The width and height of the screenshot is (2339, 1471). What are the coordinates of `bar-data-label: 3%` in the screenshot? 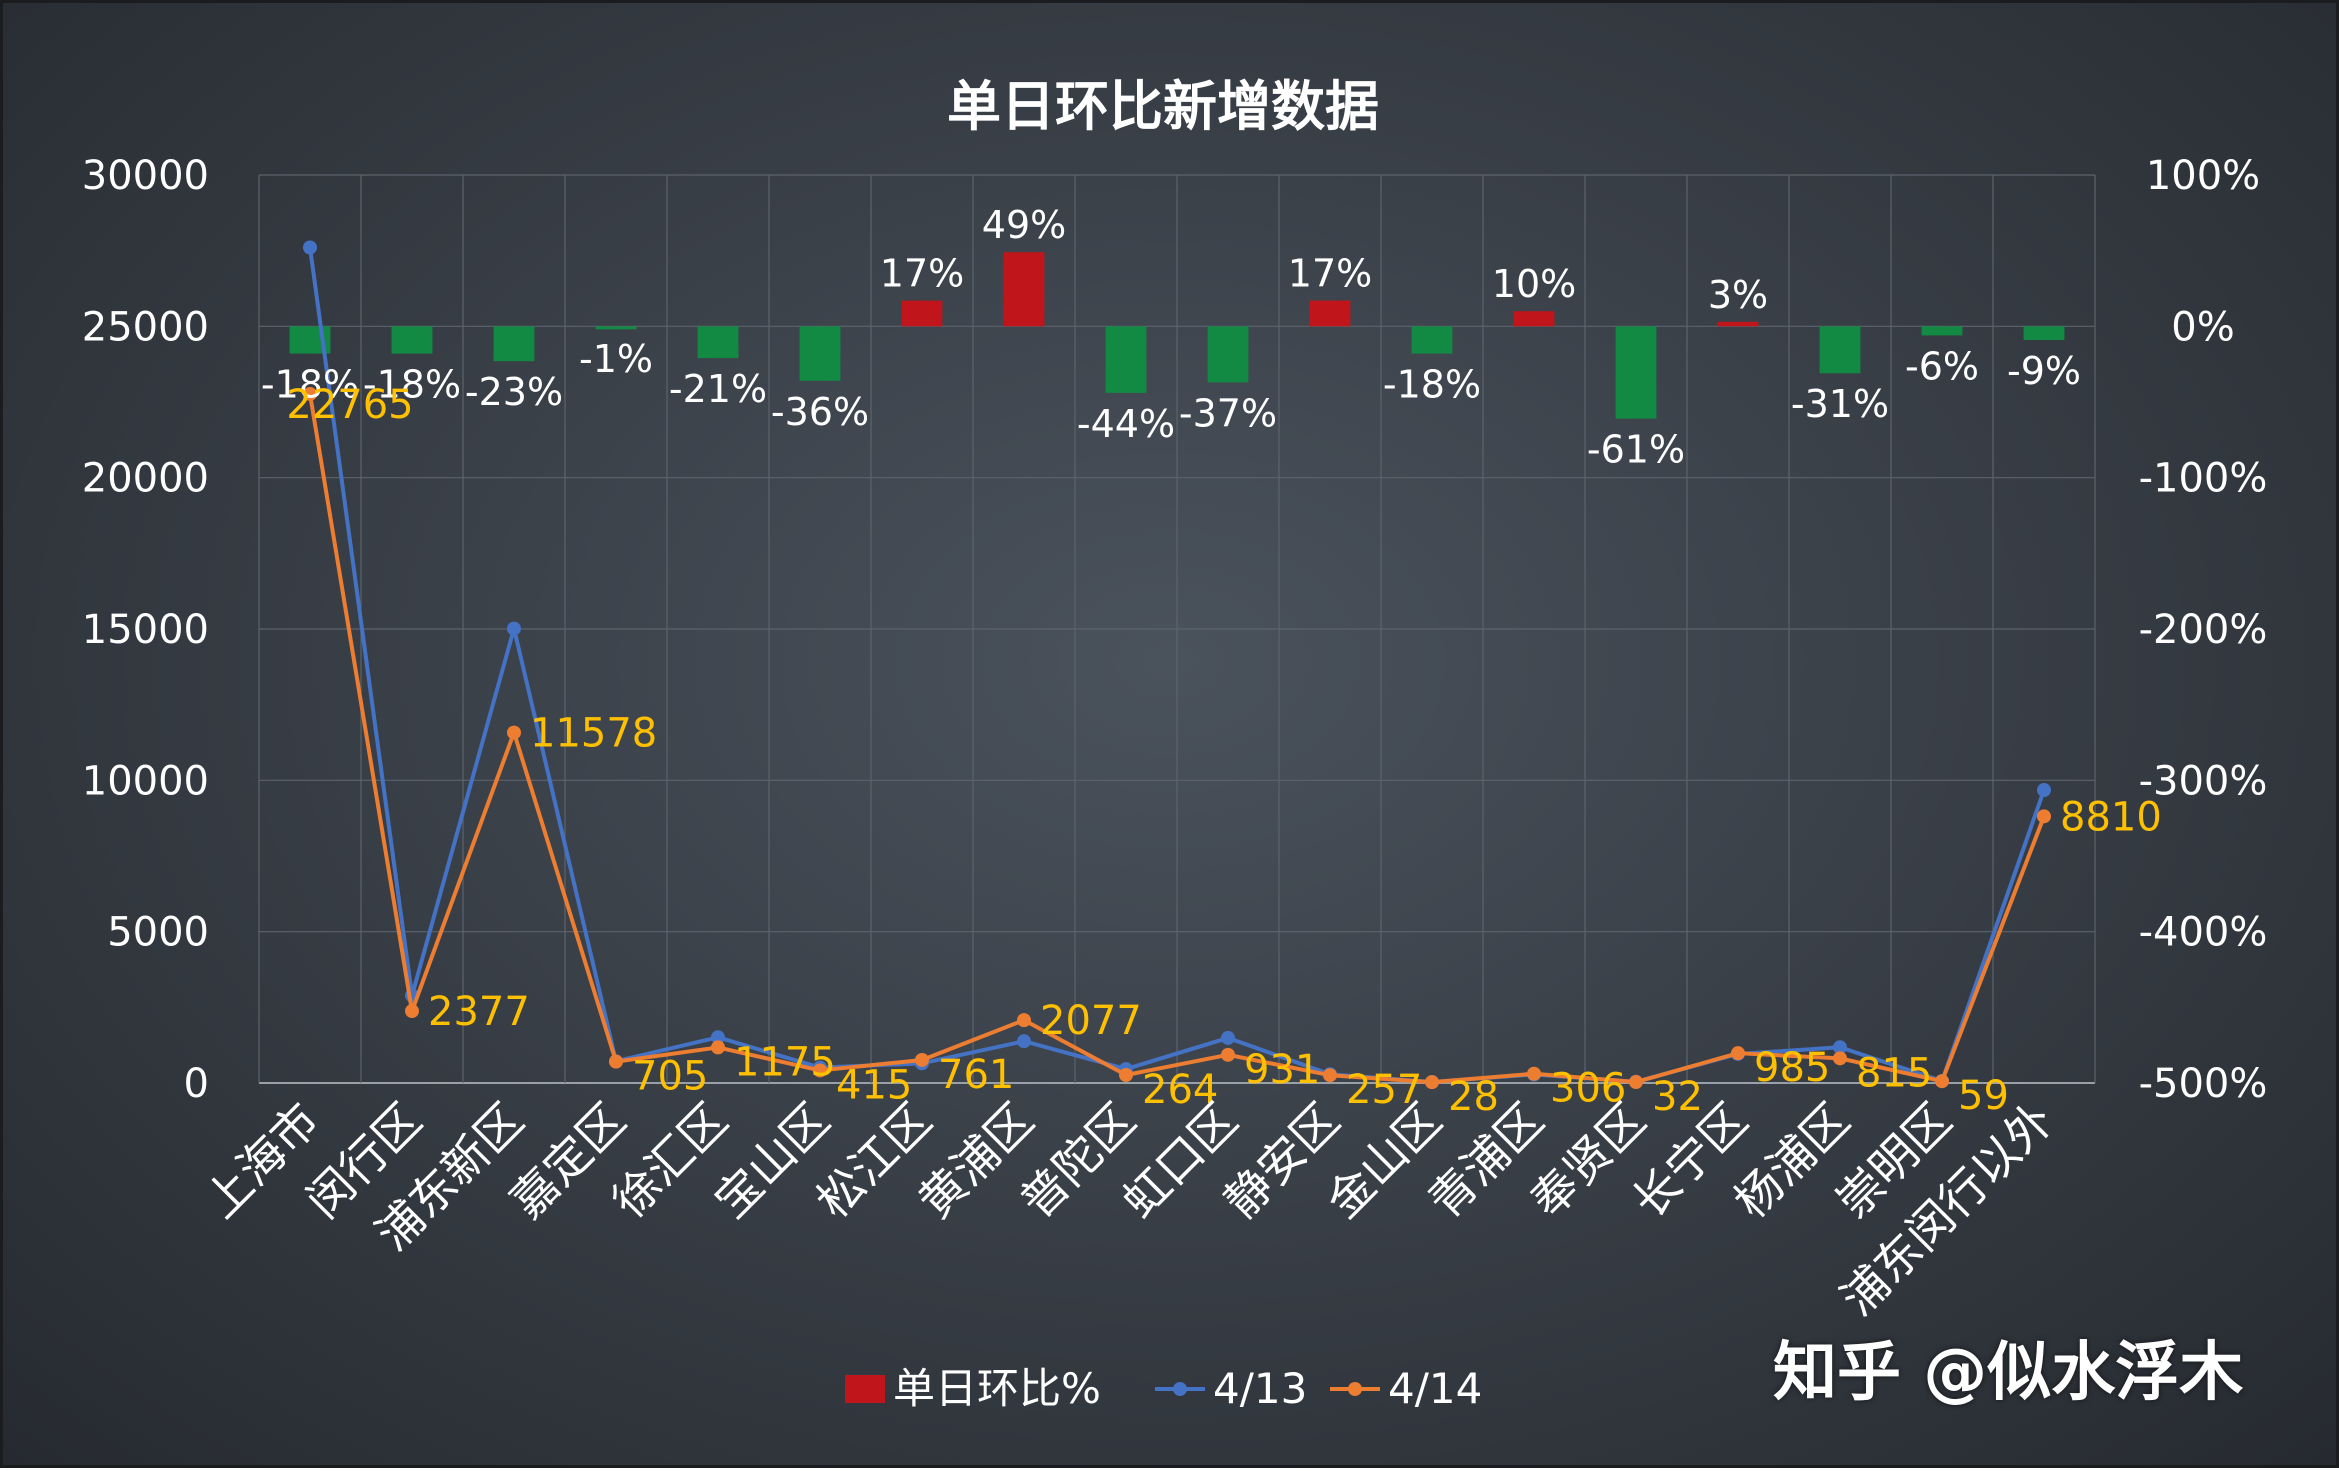 It's located at (1738, 295).